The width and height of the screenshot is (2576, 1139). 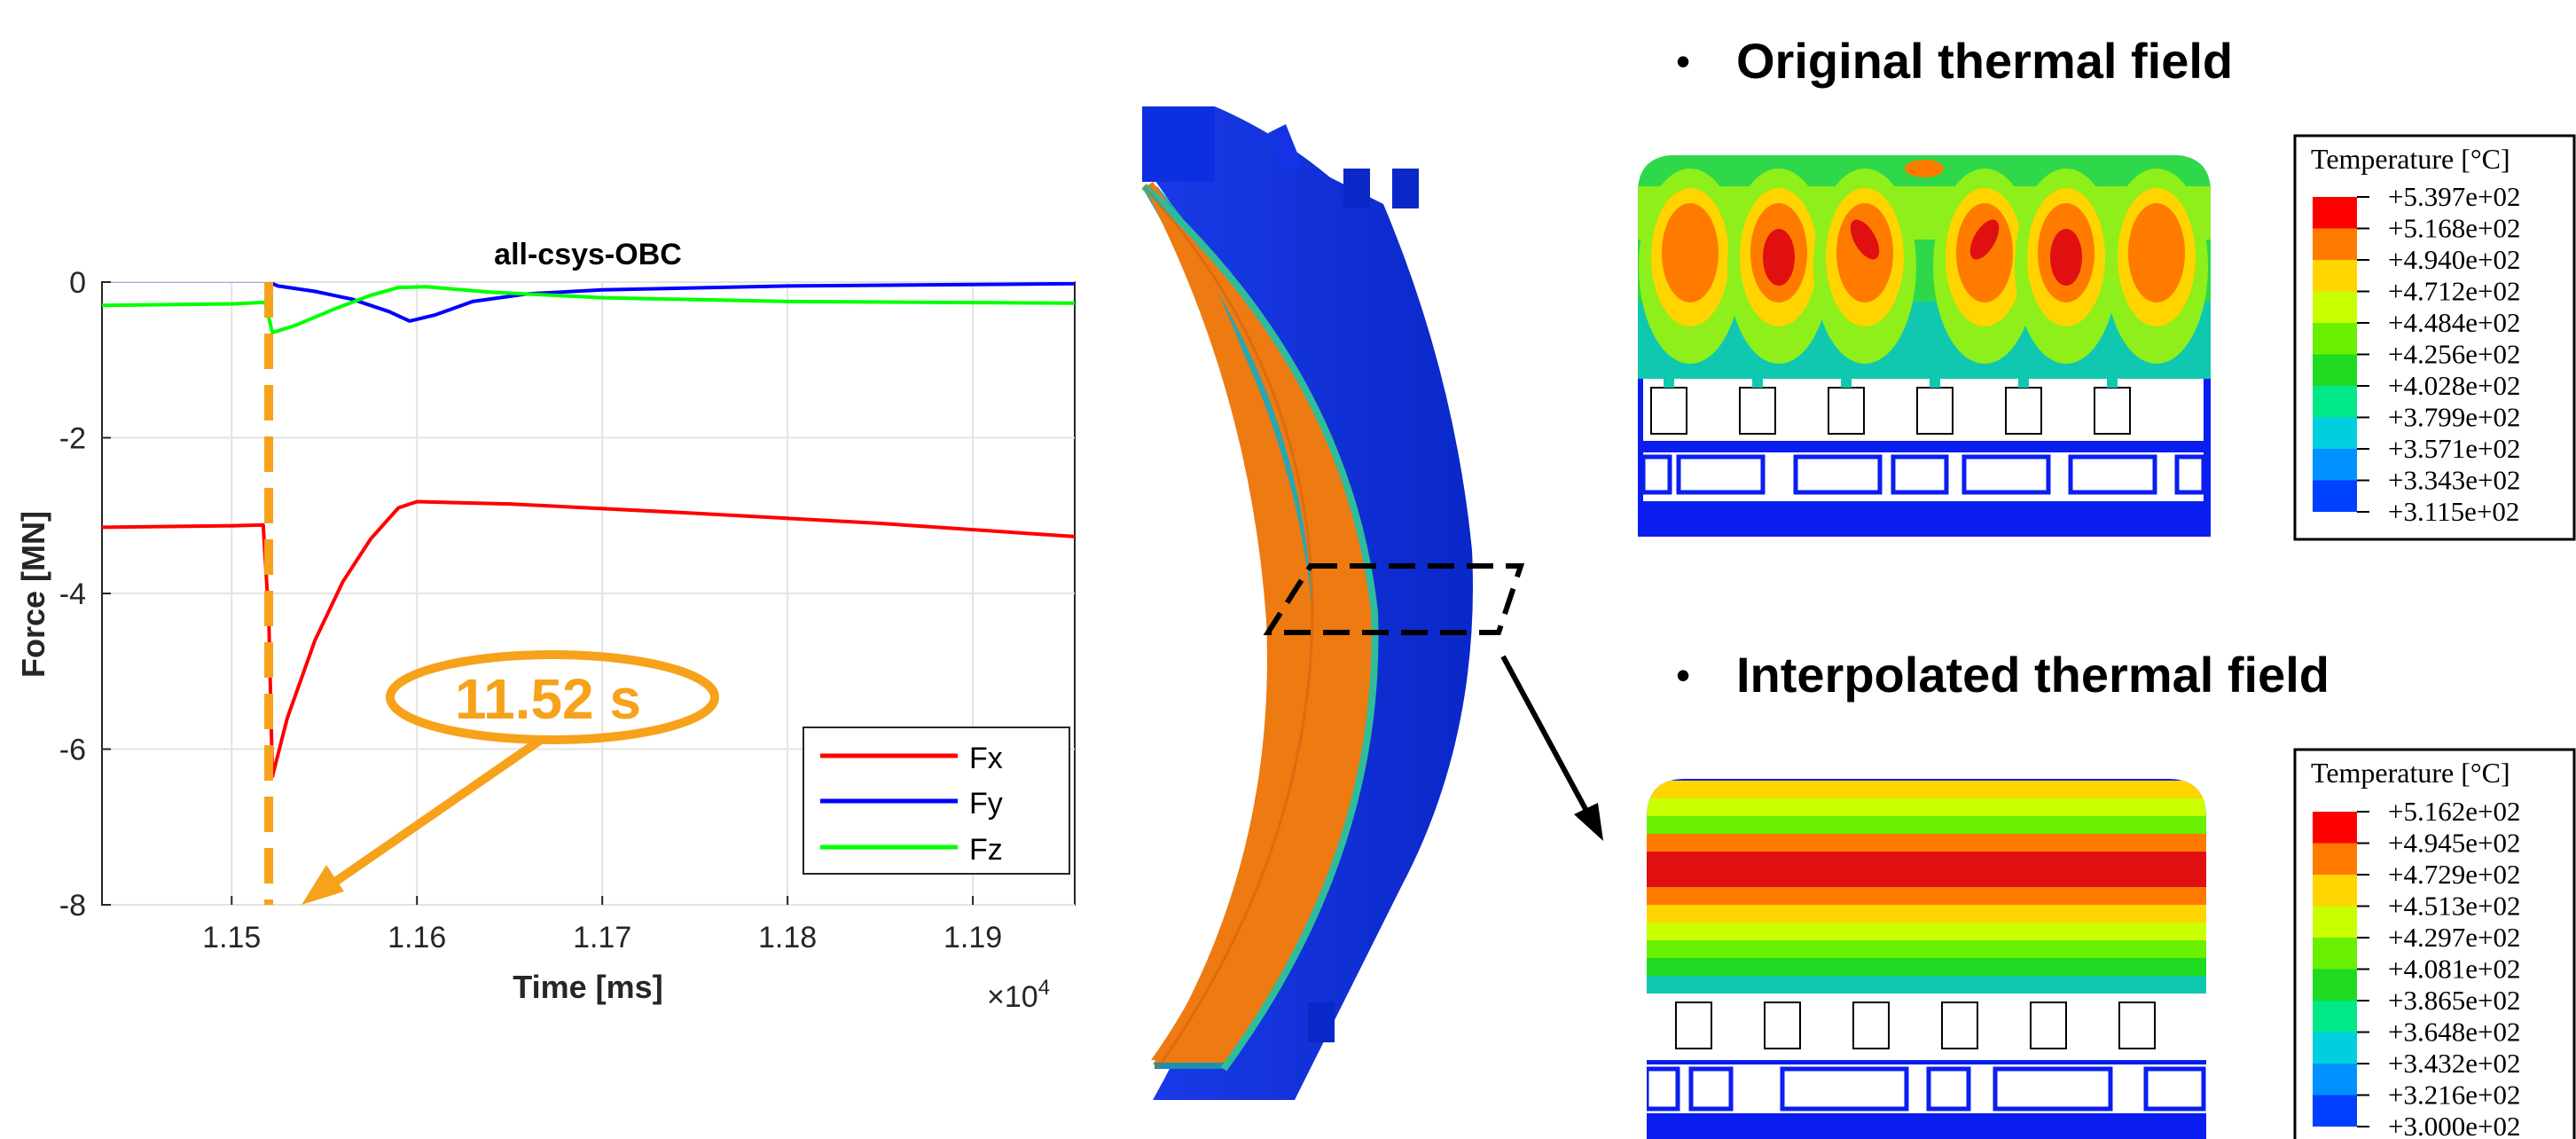 I want to click on x-tick-label: 1.15, so click(x=232, y=937).